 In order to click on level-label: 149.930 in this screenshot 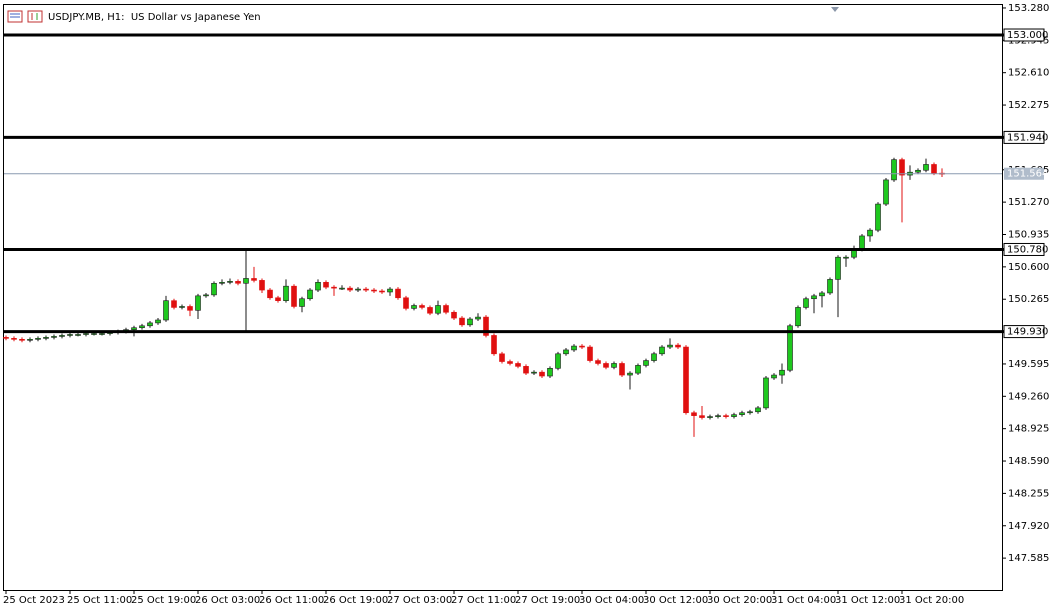, I will do `click(1027, 332)`.